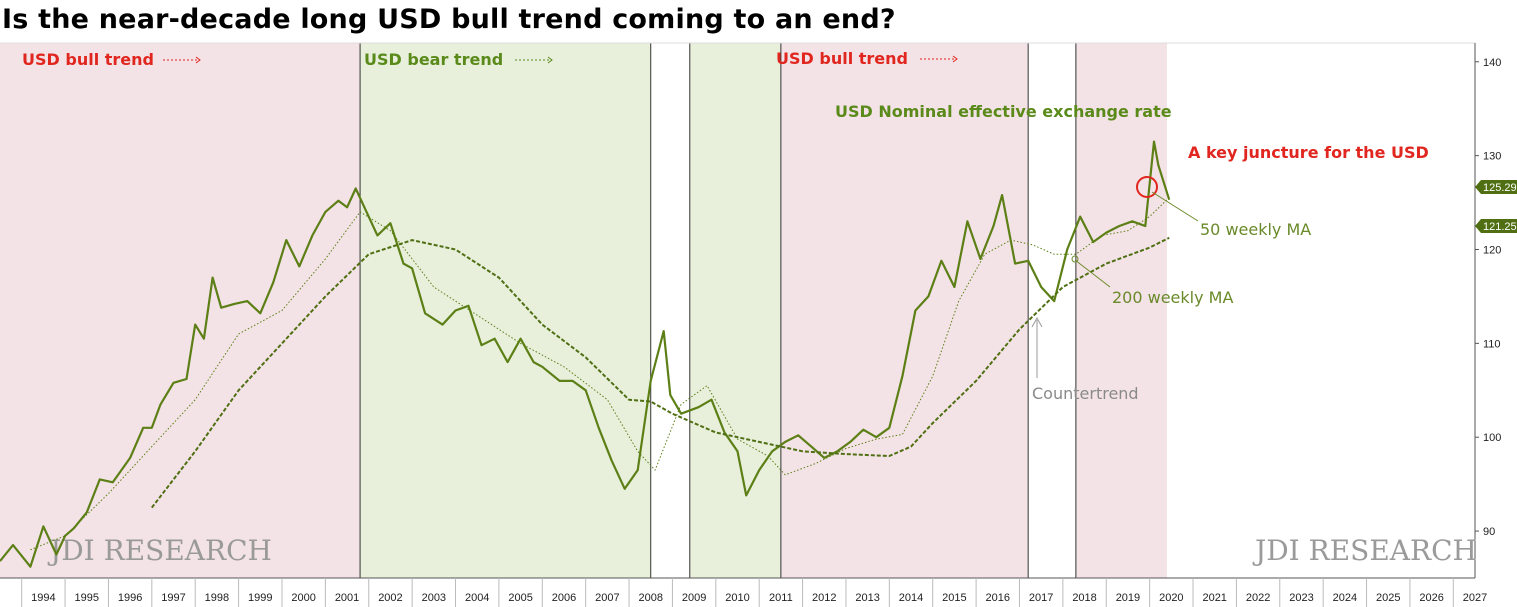 This screenshot has height=607, width=1517. What do you see at coordinates (824, 598) in the screenshot?
I see `x-tick-label-2012: 2012` at bounding box center [824, 598].